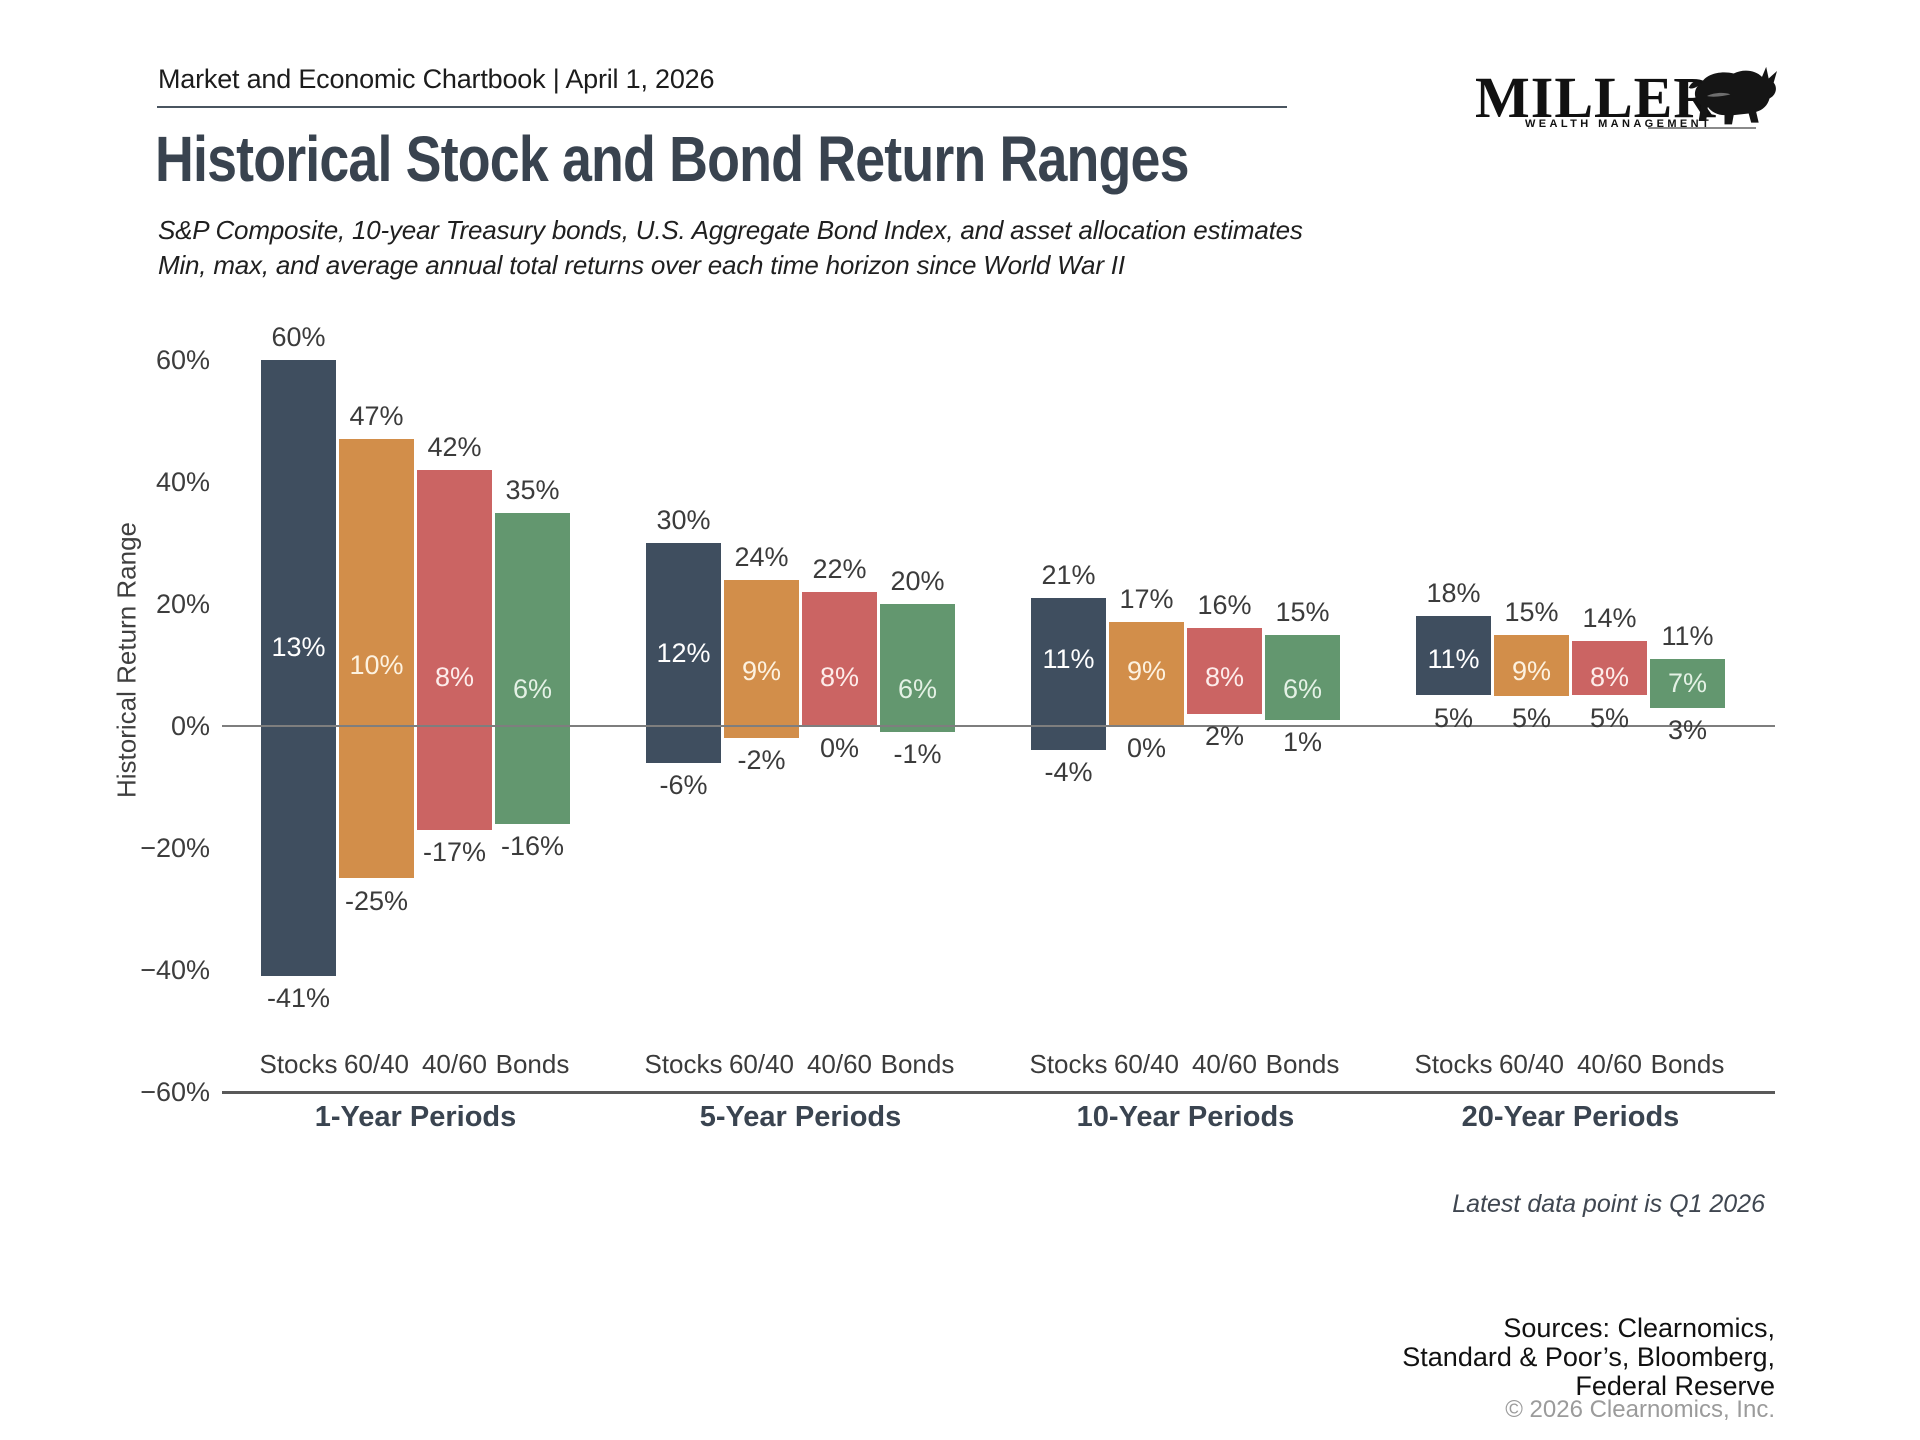  I want to click on miller-wealth-logo: MILLER WEALTH MANAGEMENT, so click(1635, 100).